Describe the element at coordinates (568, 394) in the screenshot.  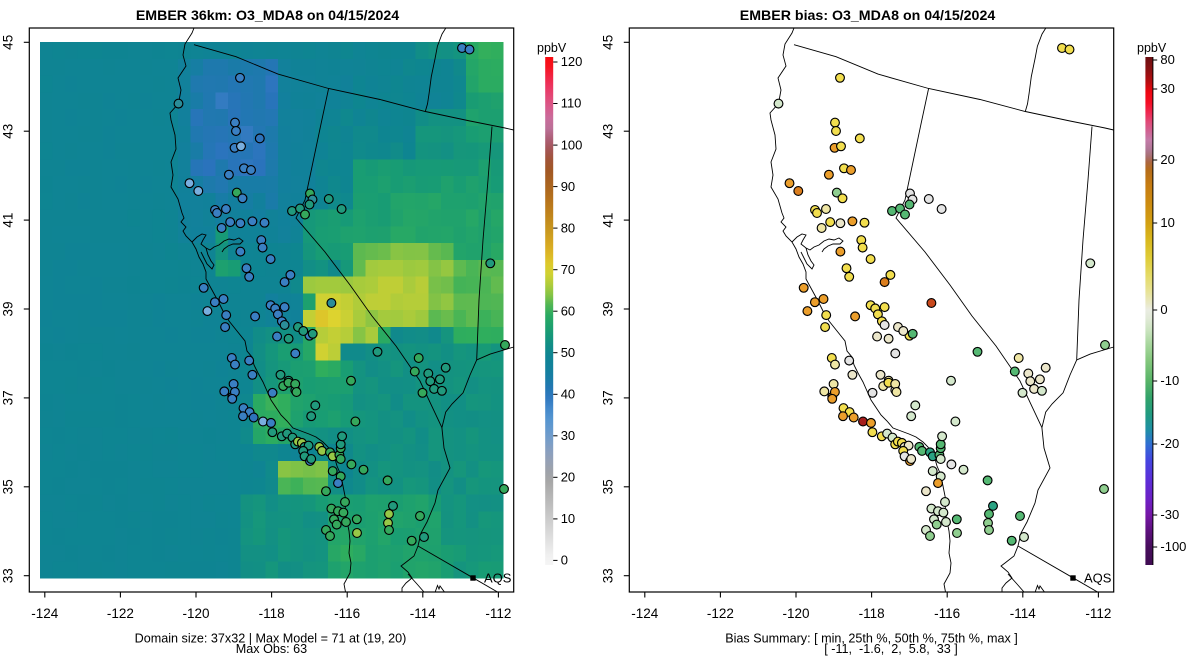
I see `svg-text: 40` at that location.